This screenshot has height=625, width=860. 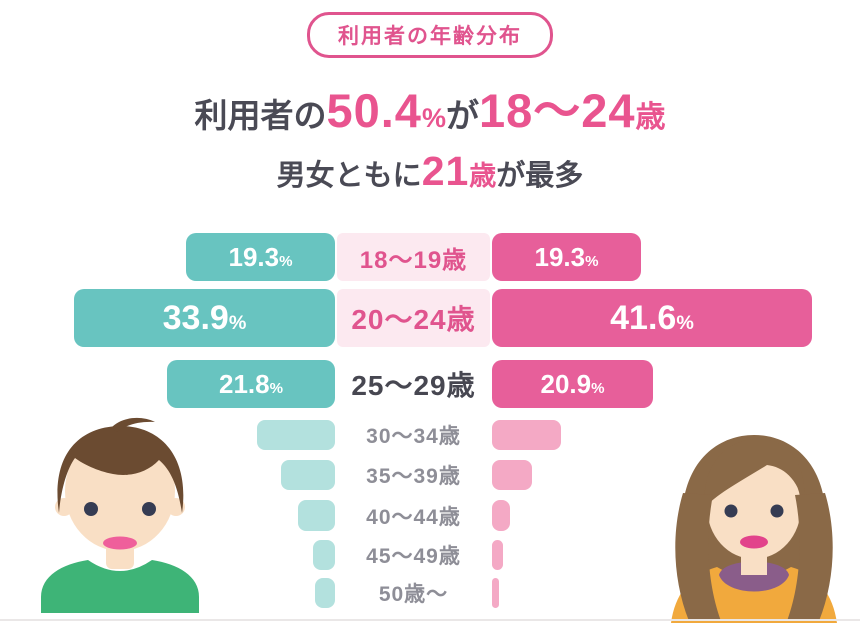 I want to click on male-bar: 19.3%, so click(x=260, y=257).